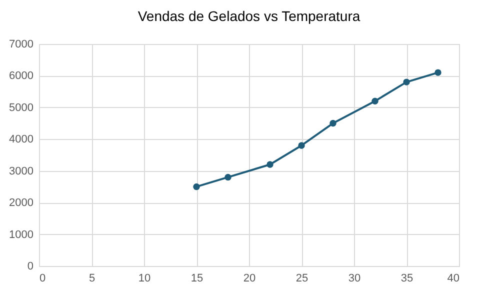 The width and height of the screenshot is (481, 289). I want to click on y-tick-label: 7000, so click(21, 44).